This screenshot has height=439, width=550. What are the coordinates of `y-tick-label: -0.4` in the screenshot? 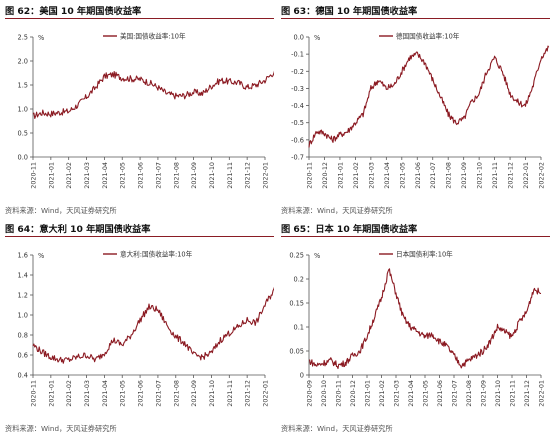 It's located at (297, 106).